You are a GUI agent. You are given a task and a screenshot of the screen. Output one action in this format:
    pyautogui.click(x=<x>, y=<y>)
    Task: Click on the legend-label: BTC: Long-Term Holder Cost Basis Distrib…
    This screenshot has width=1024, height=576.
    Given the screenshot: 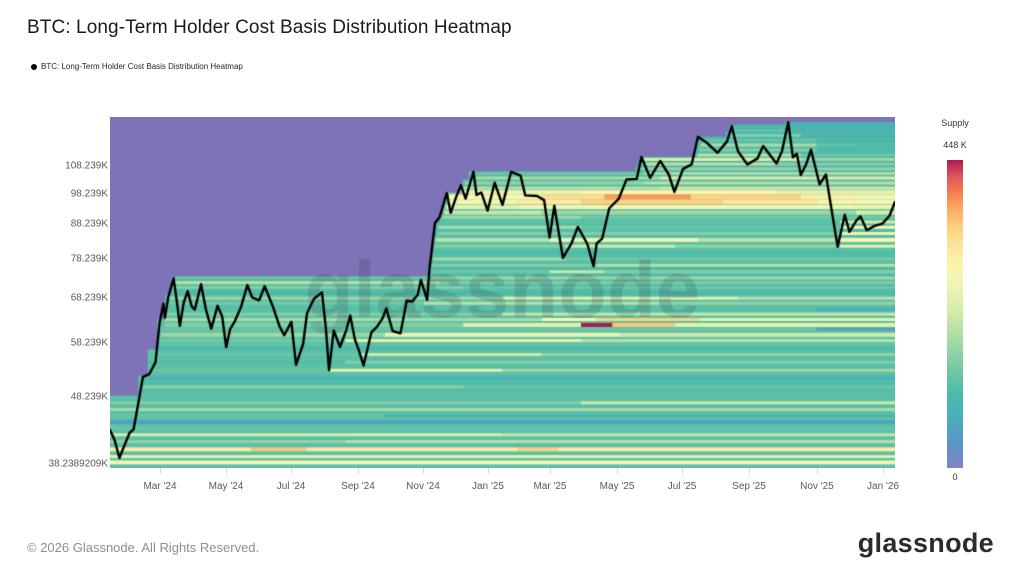 What is the action you would take?
    pyautogui.click(x=142, y=66)
    